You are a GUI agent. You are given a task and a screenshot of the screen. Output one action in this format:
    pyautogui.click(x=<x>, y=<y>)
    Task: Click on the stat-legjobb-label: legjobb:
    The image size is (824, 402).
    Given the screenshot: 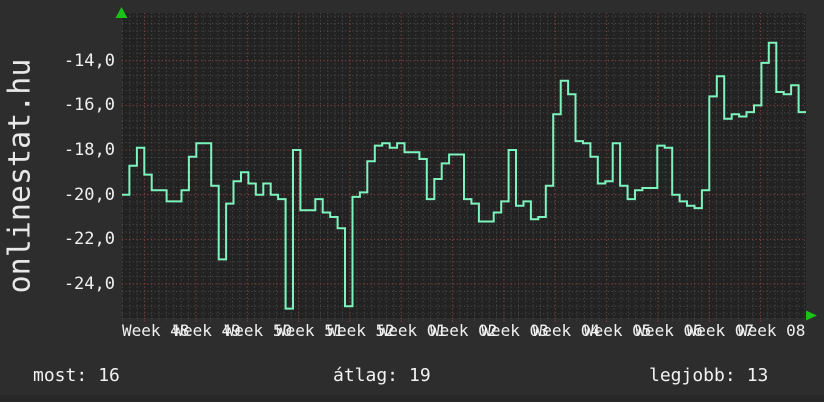 What is the action you would take?
    pyautogui.click(x=692, y=375)
    